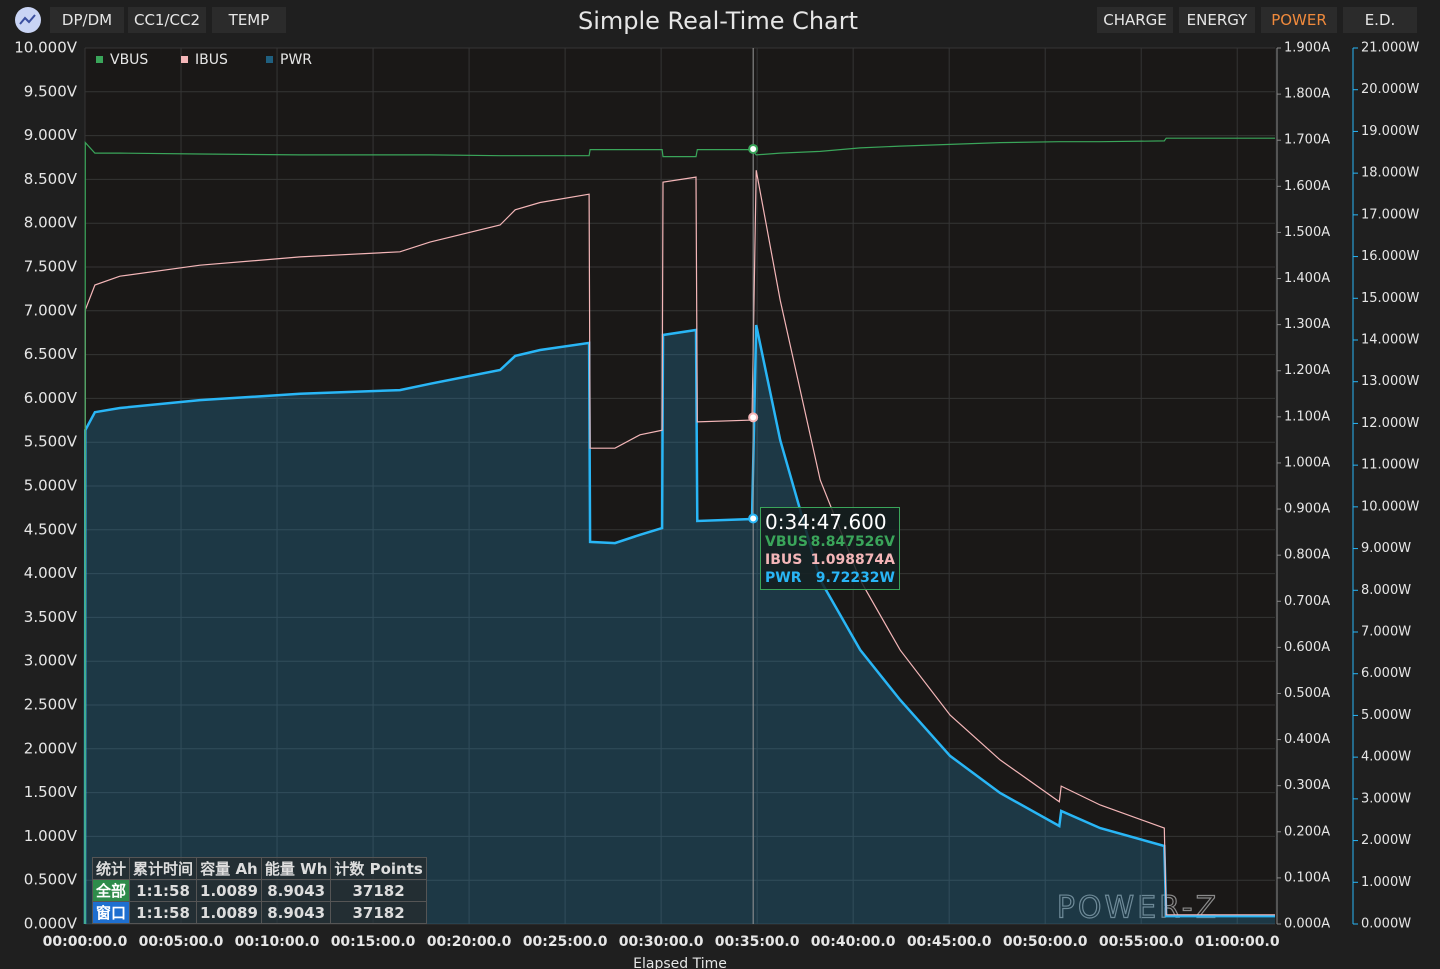  What do you see at coordinates (1386, 840) in the screenshot?
I see `y3-tick-label: 2.000W` at bounding box center [1386, 840].